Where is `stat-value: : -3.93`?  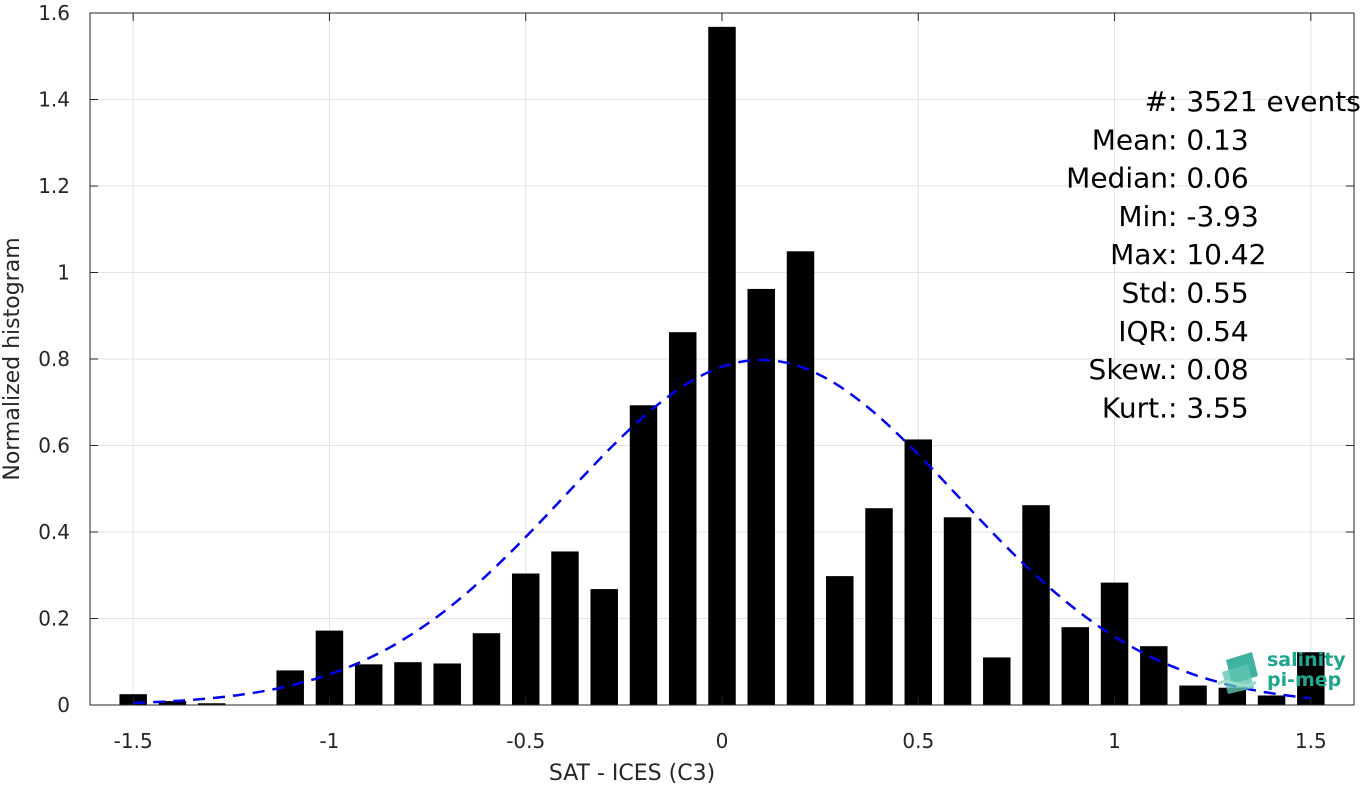 stat-value: : -3.93 is located at coordinates (1213, 216).